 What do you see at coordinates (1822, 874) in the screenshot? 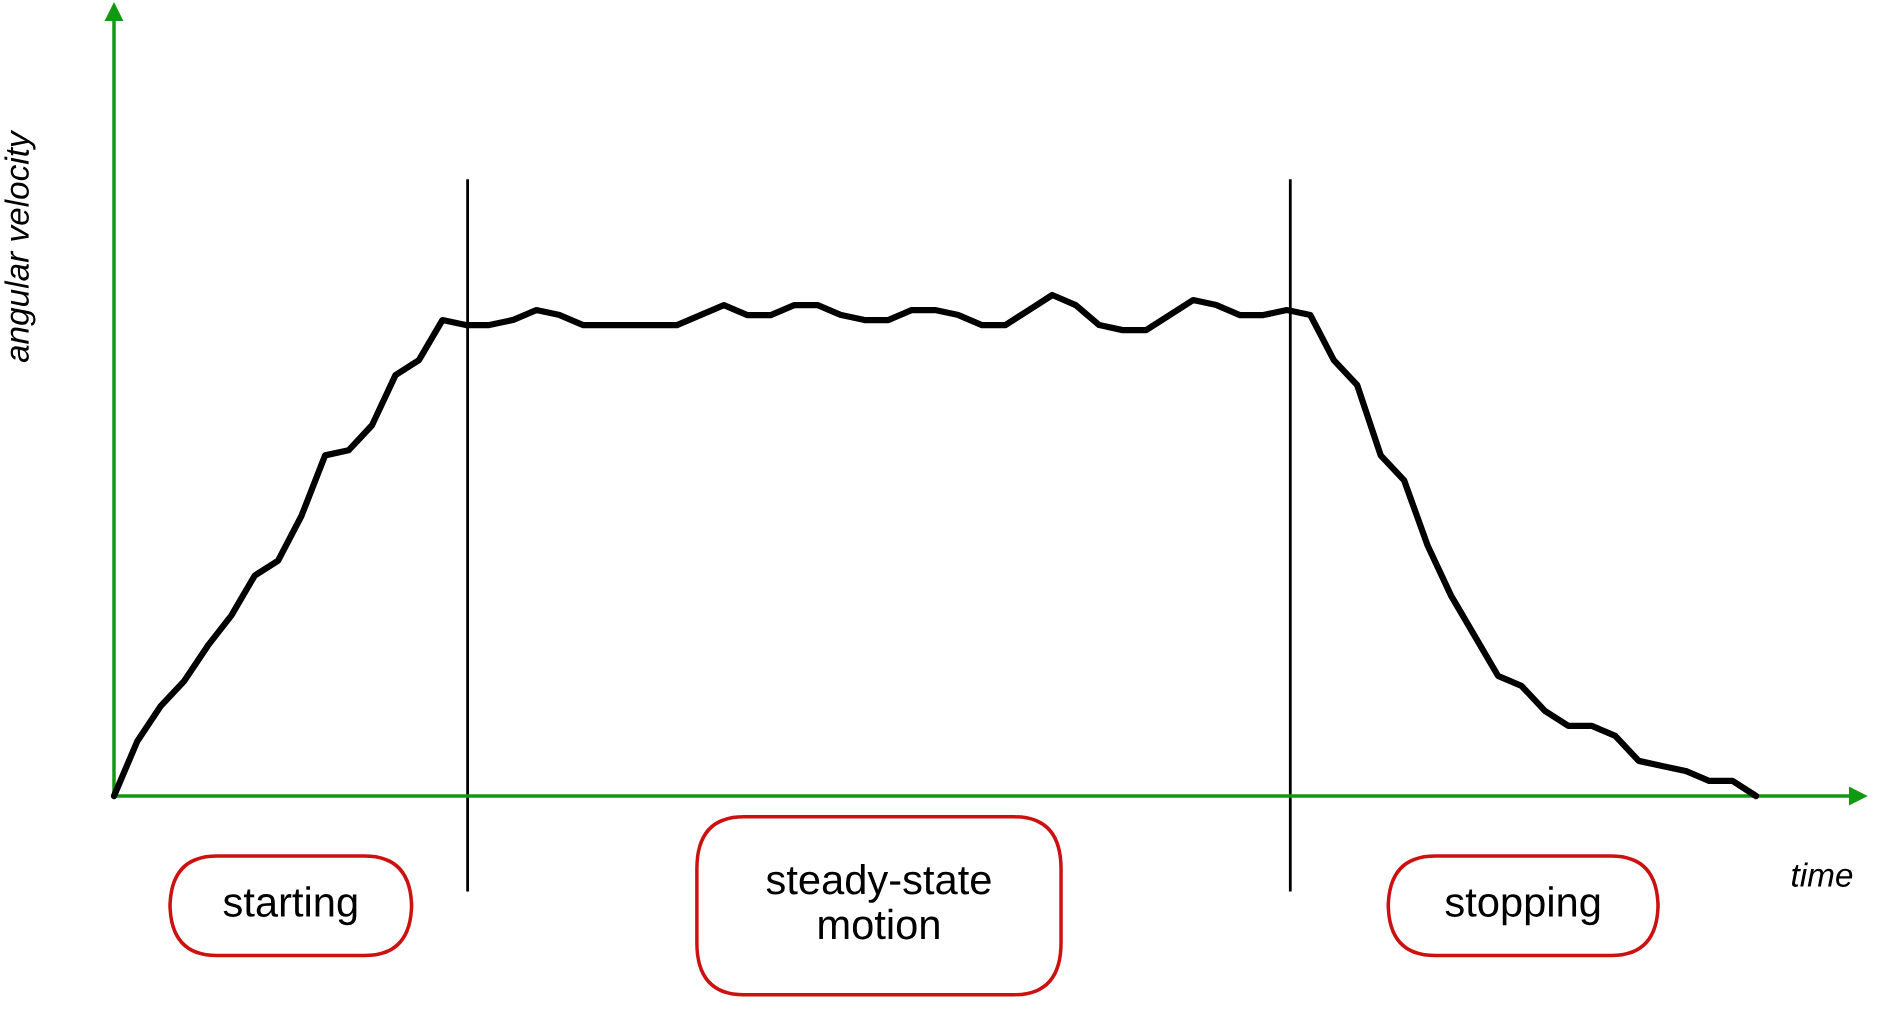
I see `x-axis-title: time` at bounding box center [1822, 874].